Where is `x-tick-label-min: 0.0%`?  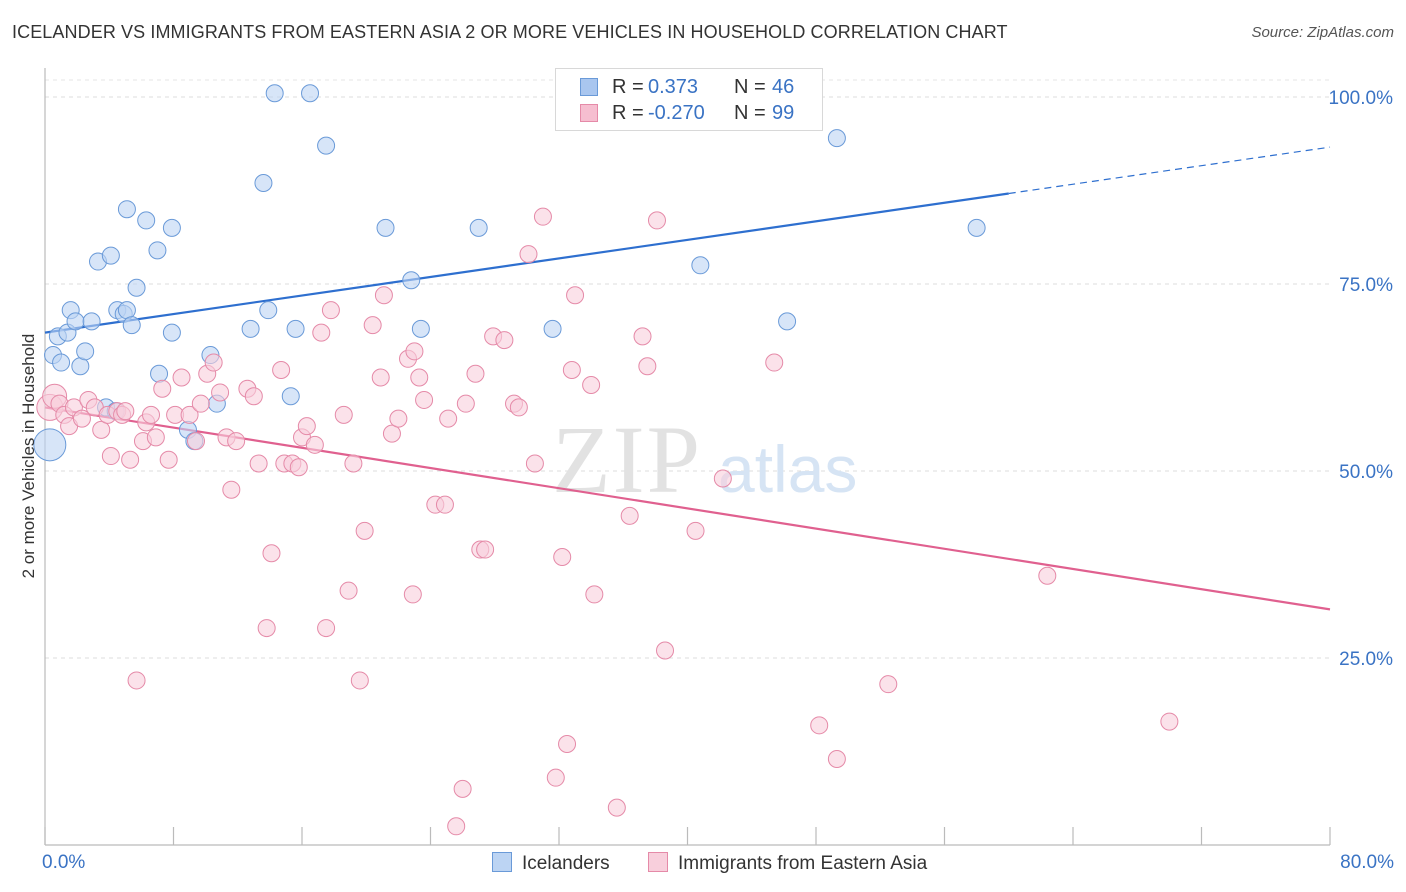 x-tick-label-min: 0.0% is located at coordinates (64, 862).